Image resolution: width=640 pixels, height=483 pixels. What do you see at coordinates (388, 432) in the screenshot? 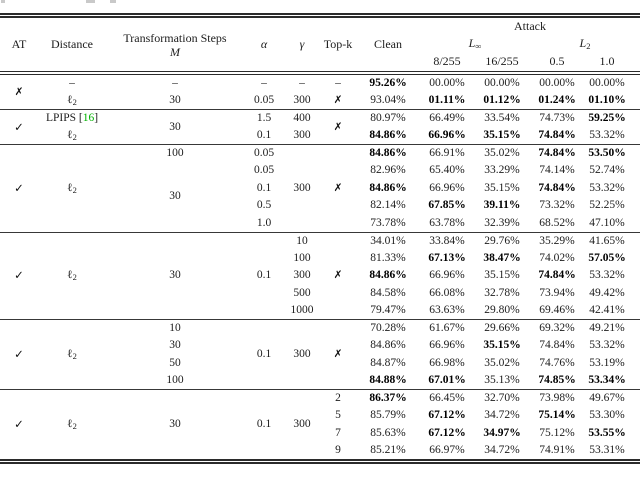
I see `cell-clean: 85.63%` at bounding box center [388, 432].